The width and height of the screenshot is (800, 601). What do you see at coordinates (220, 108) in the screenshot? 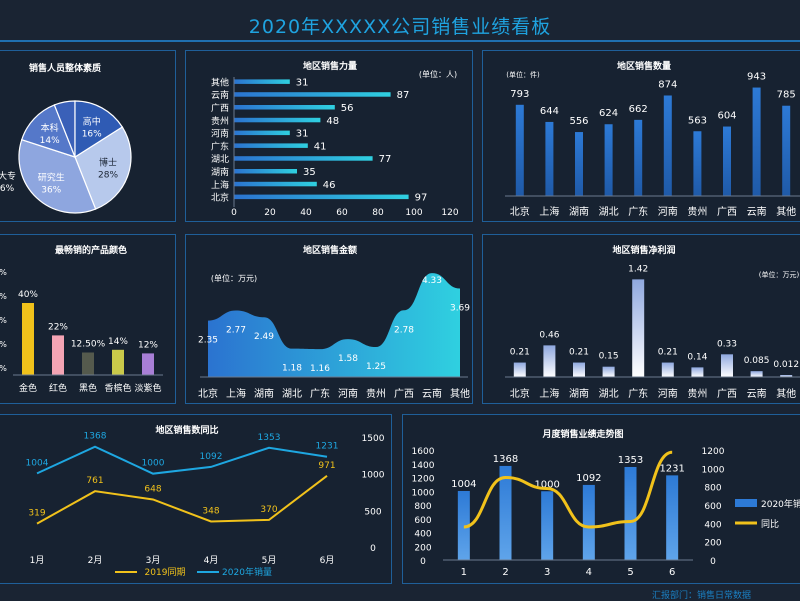
I see `bar-category-label: 广西` at bounding box center [220, 108].